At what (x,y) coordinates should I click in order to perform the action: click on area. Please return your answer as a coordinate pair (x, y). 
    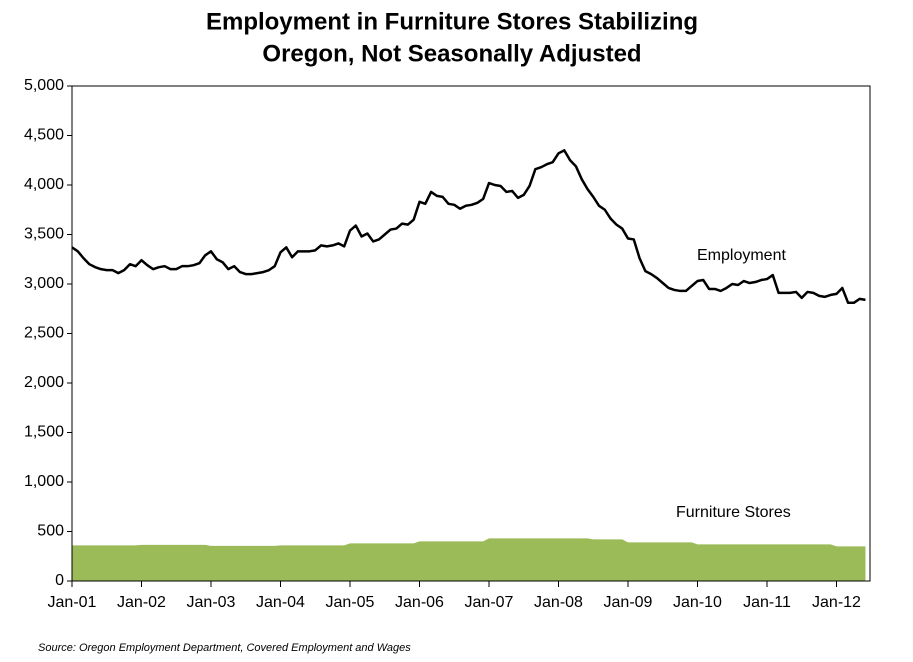
    Looking at the image, I should click on (469, 559).